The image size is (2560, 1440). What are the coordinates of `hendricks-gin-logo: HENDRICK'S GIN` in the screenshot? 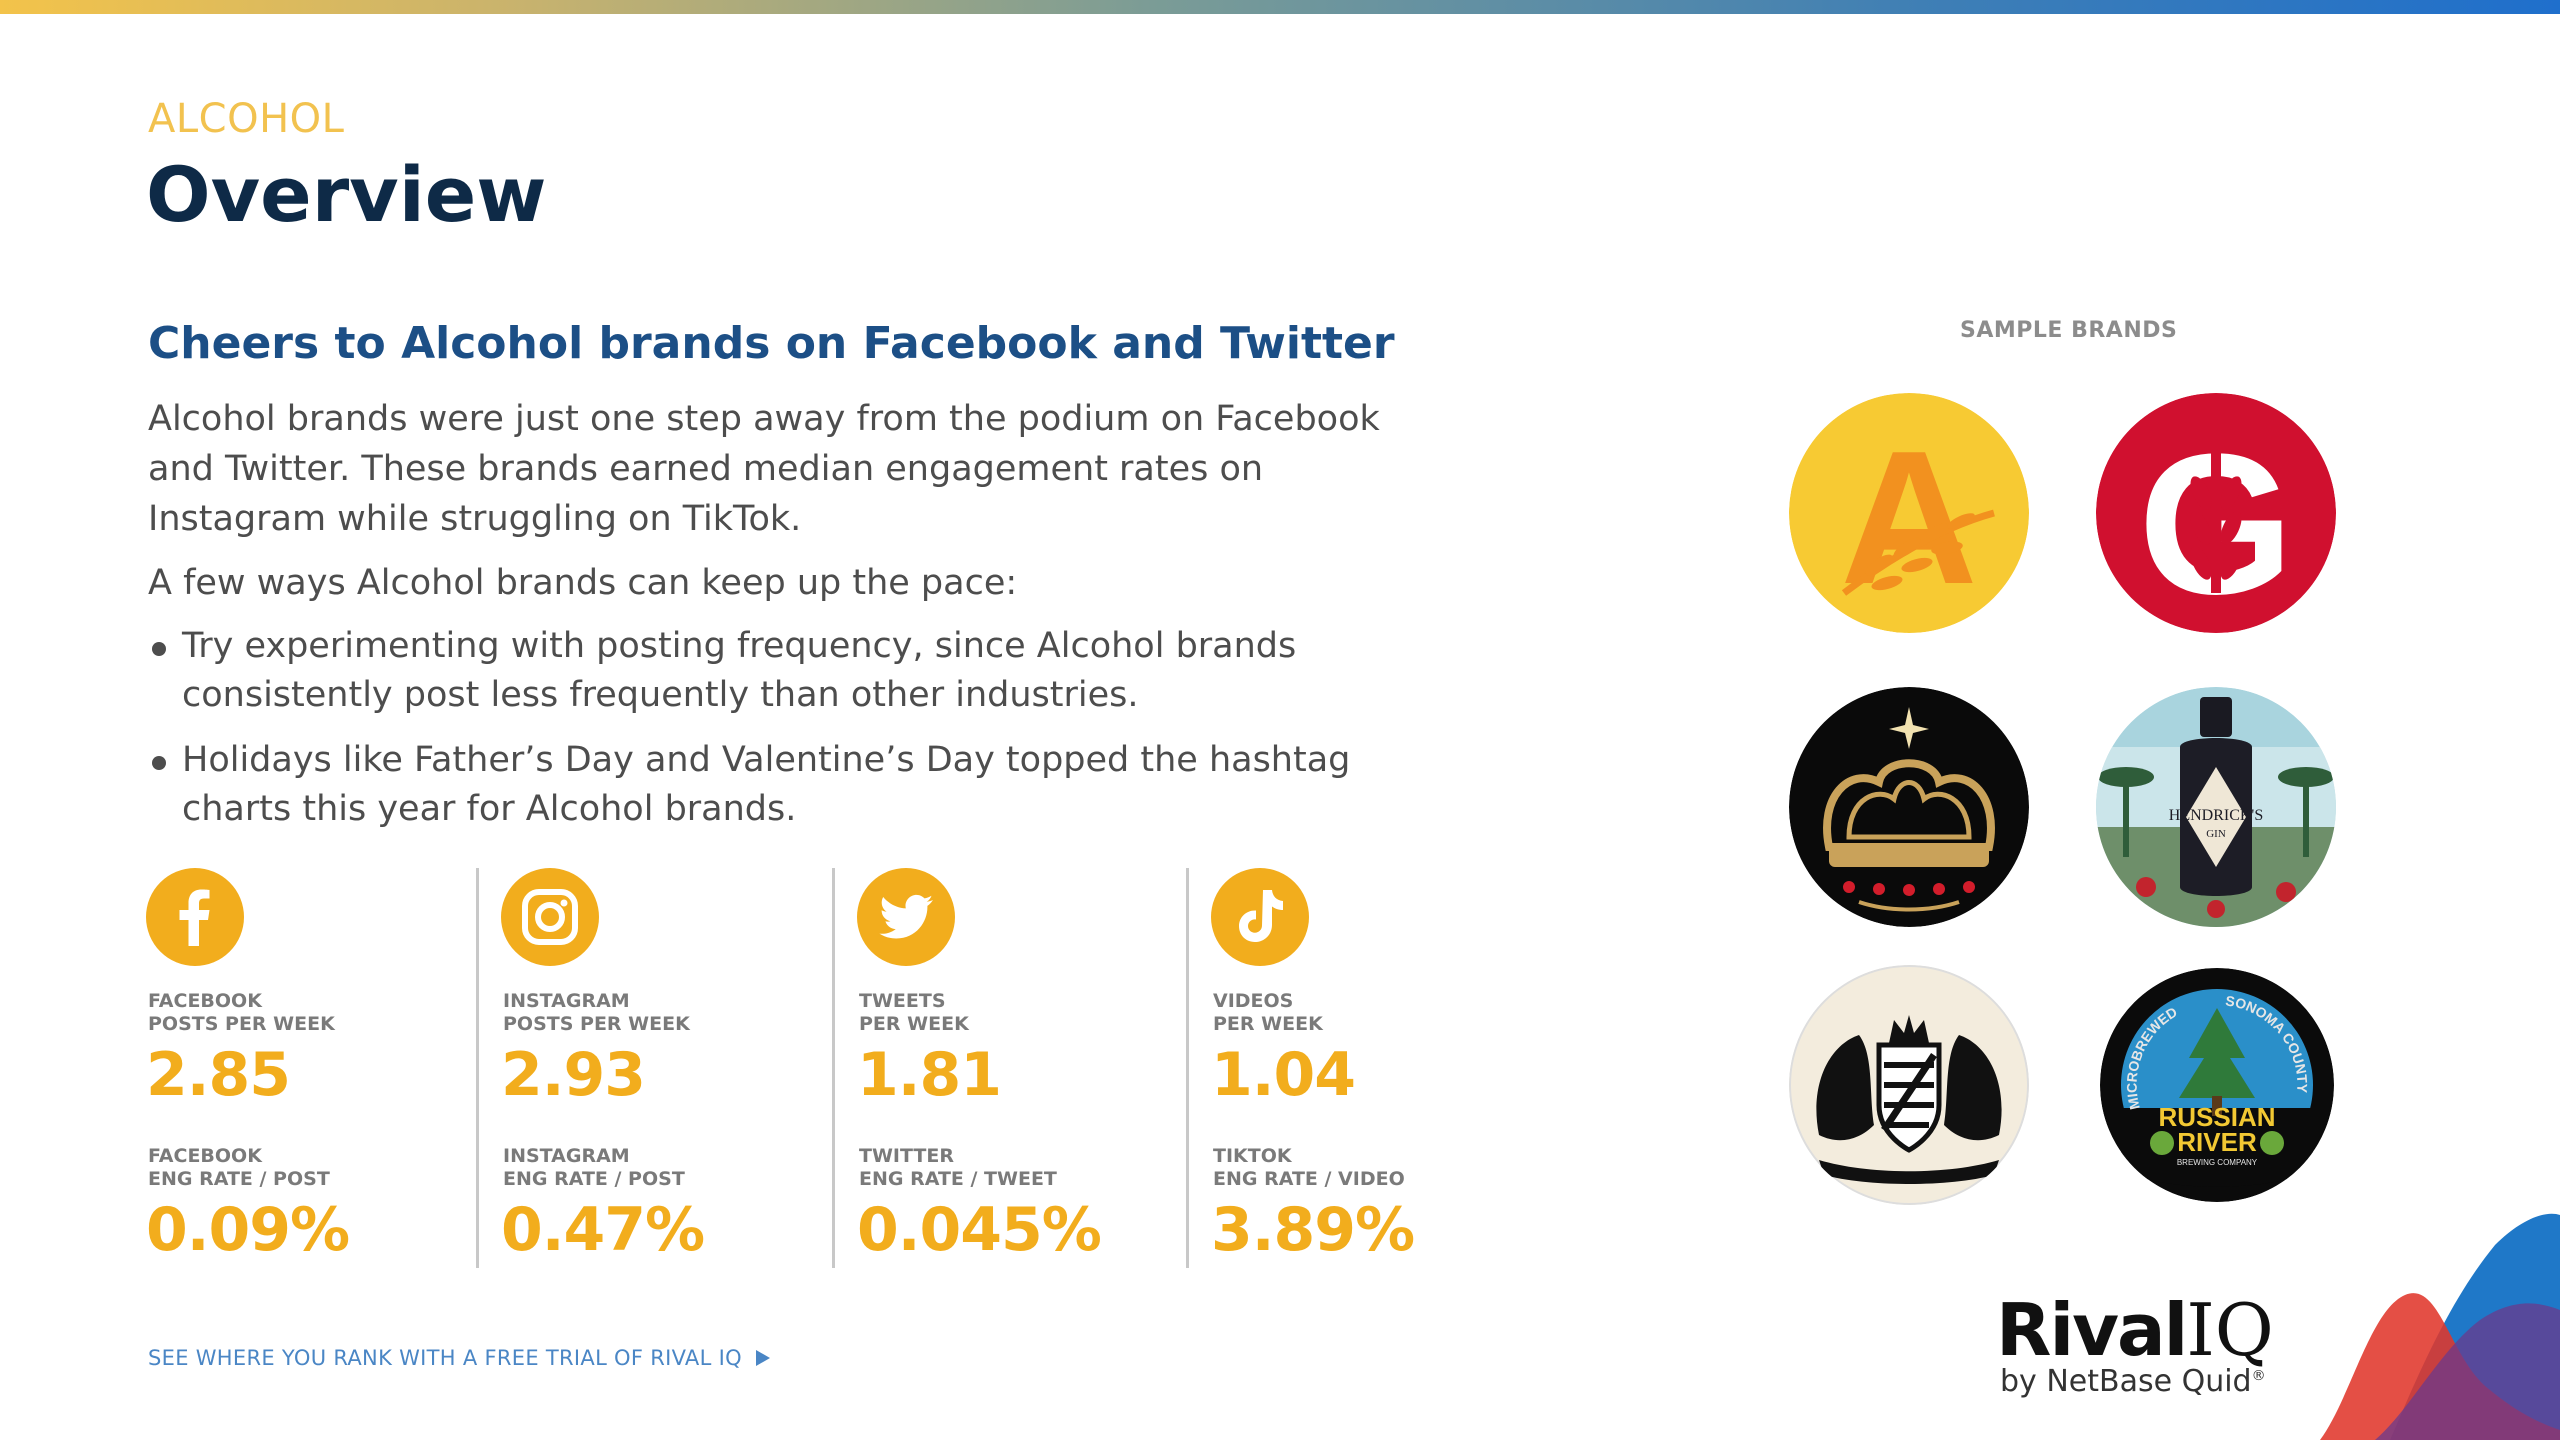 It's located at (2216, 807).